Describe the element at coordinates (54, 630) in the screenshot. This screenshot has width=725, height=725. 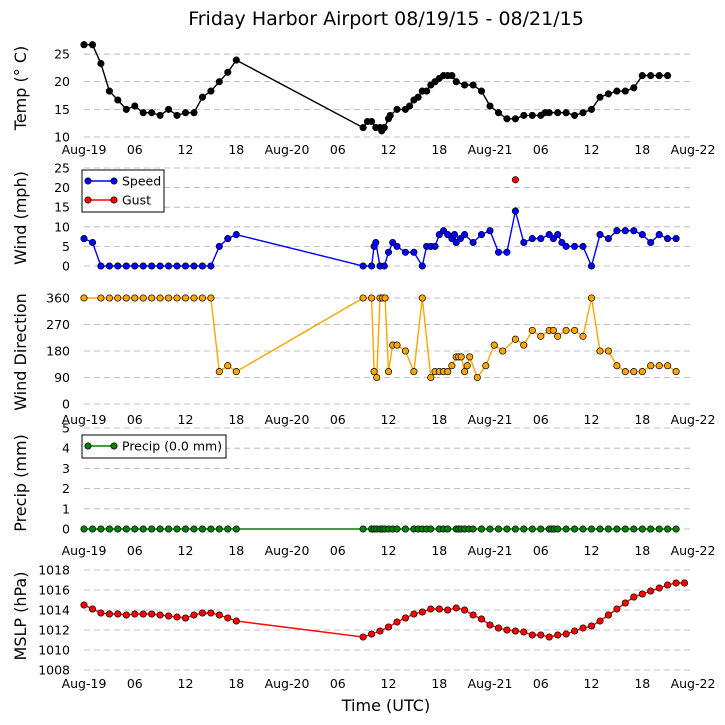
I see `y-tick-label: 1012` at that location.